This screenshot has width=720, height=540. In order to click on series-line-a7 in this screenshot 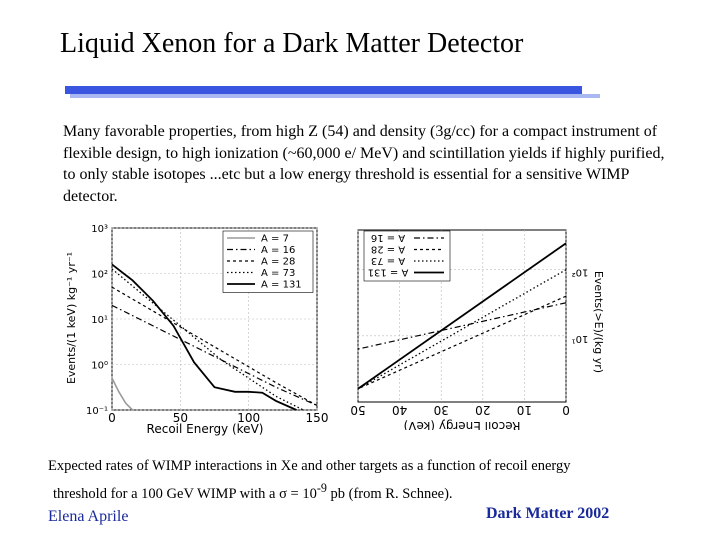, I will do `click(122, 394)`.